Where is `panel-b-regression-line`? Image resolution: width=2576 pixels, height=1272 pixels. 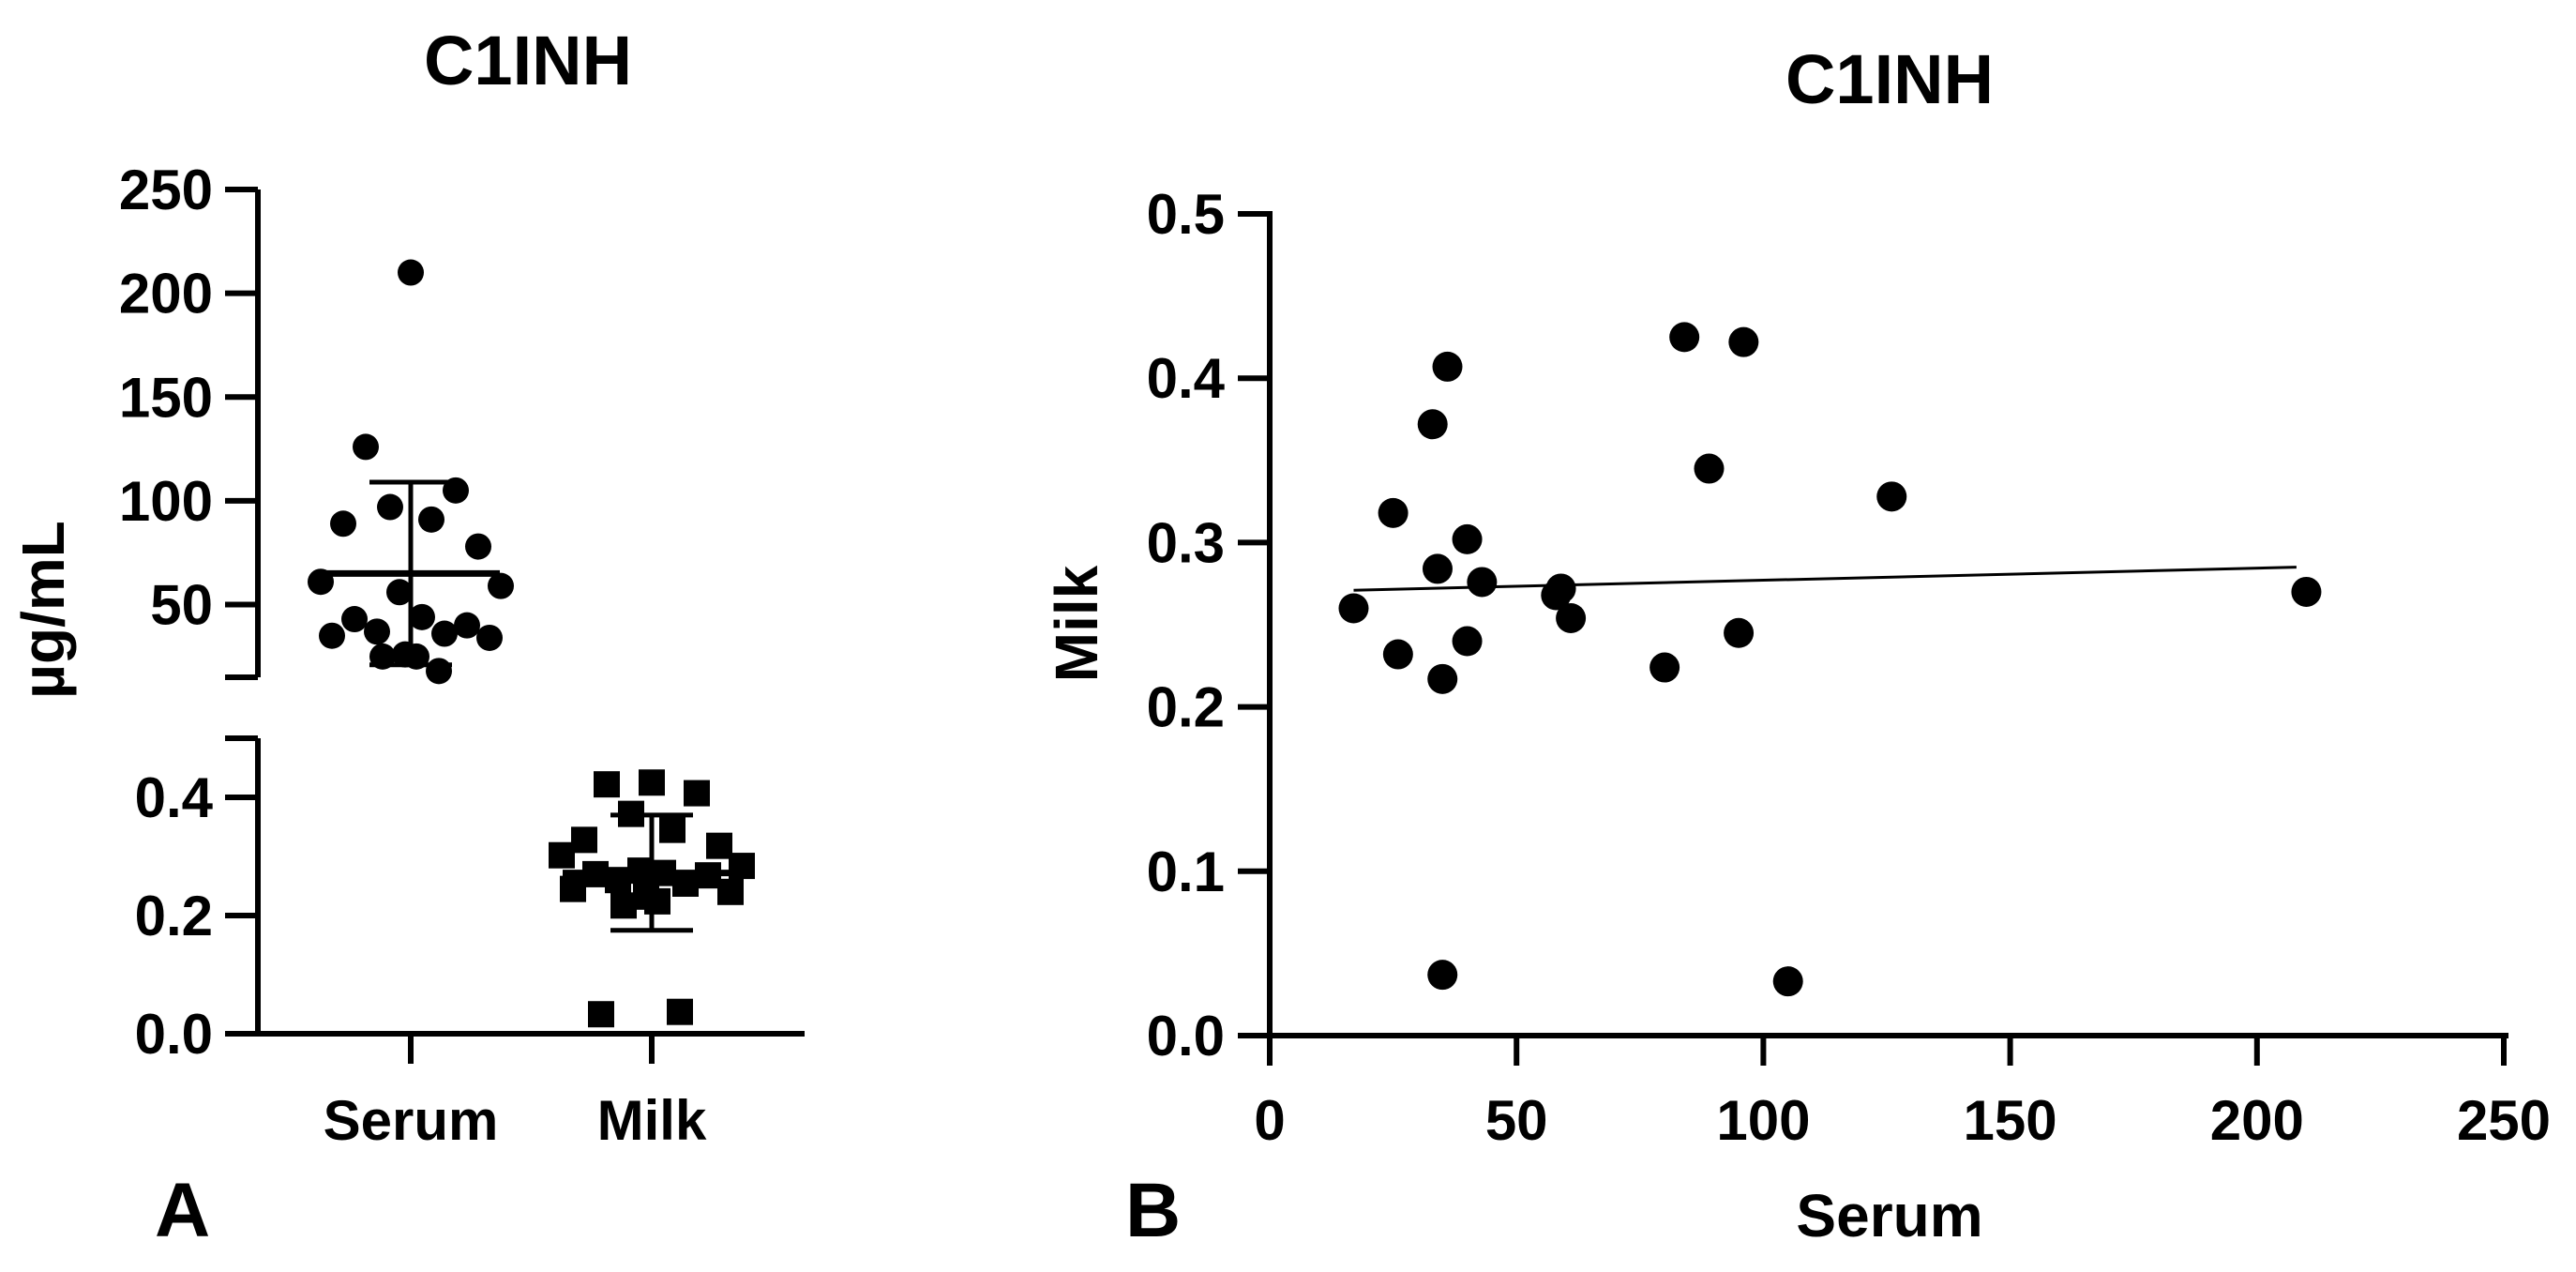
panel-b-regression-line is located at coordinates (1825, 579).